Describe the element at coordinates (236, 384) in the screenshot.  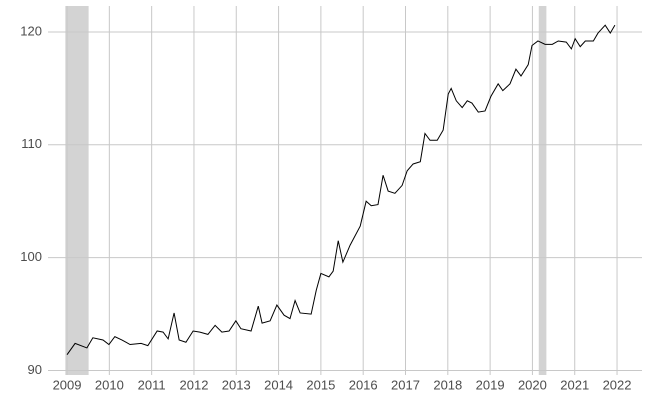
I see `x-tick-label: 2013` at that location.